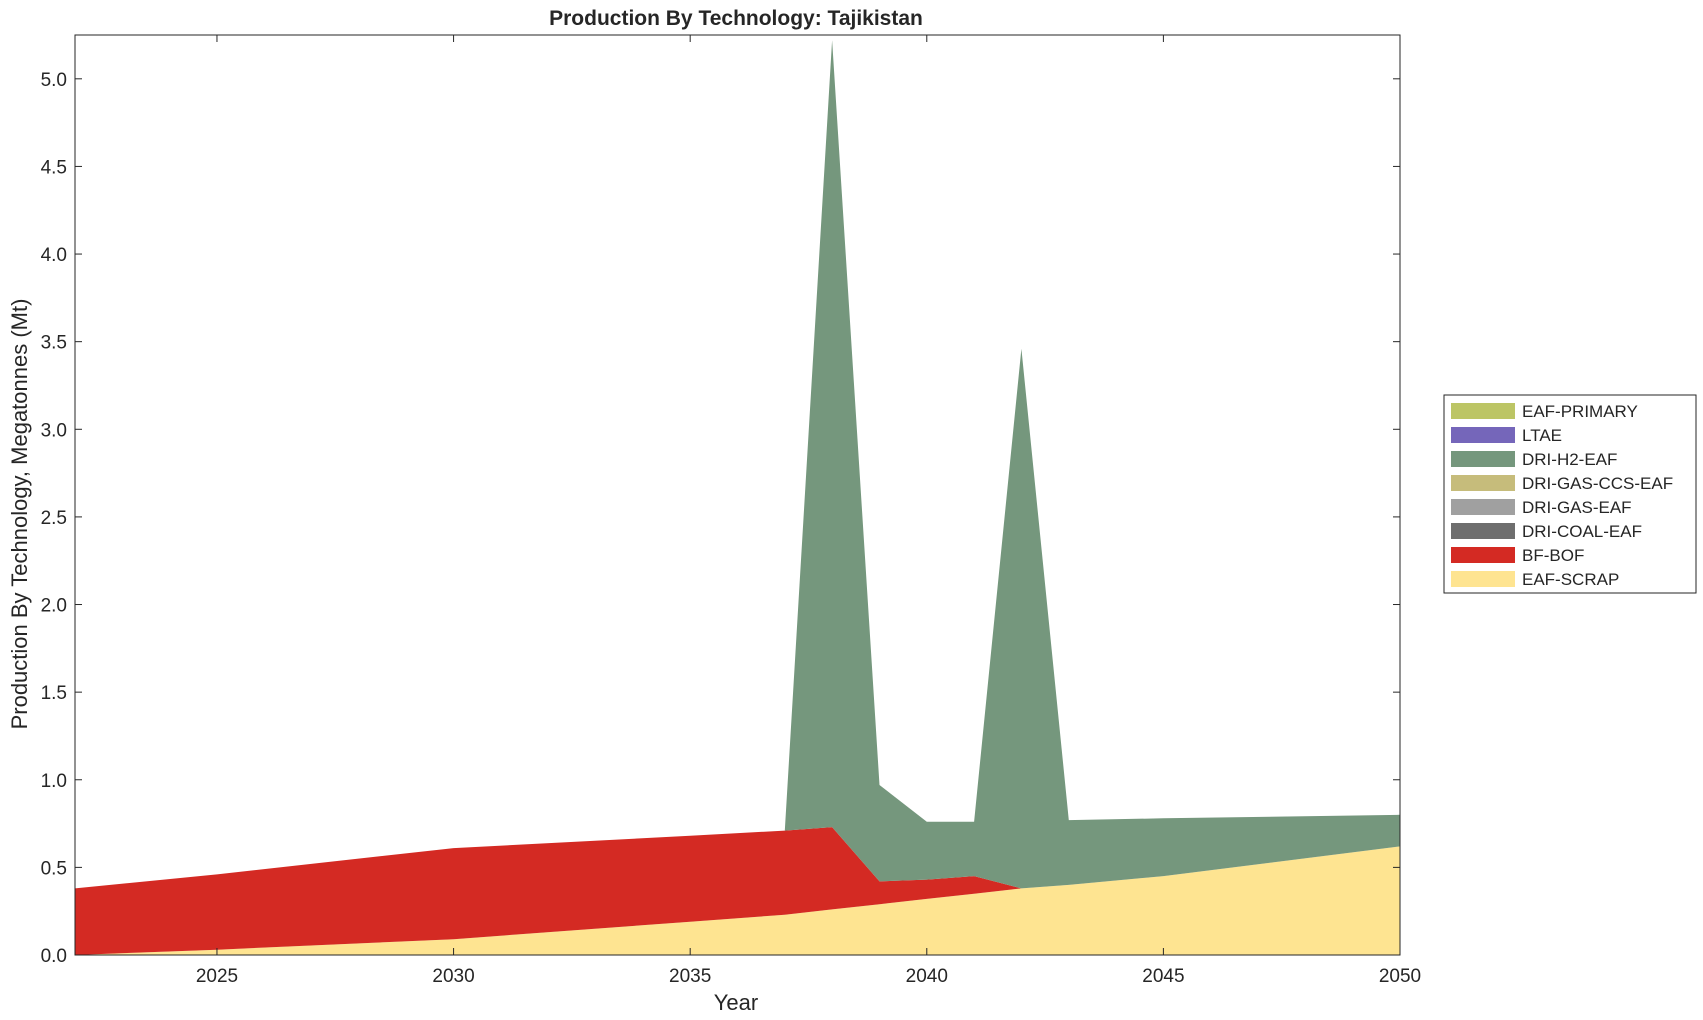  Describe the element at coordinates (737, 900) in the screenshot. I see `area-eaf-scrap` at that location.